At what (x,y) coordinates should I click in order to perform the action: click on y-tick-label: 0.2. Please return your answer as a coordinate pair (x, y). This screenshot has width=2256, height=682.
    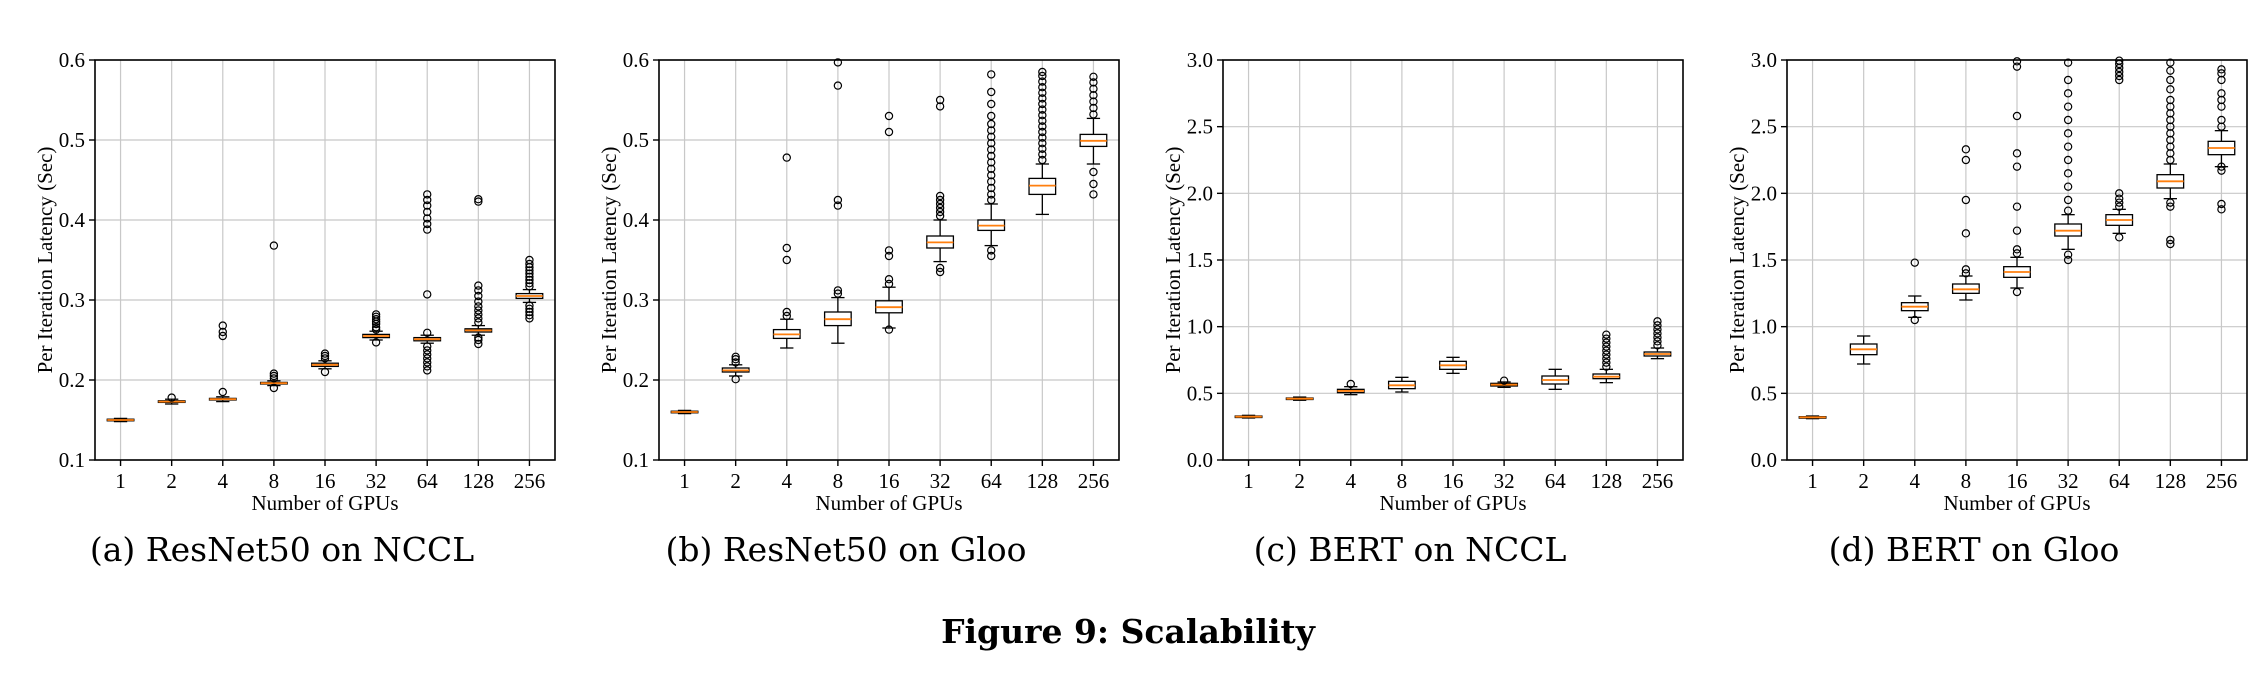
    Looking at the image, I should click on (636, 380).